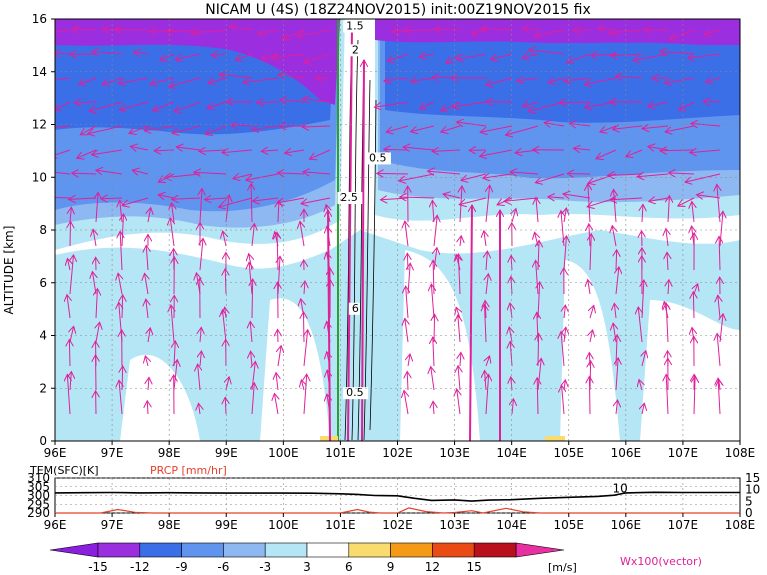 Image resolution: width=767 pixels, height=575 pixels. Describe the element at coordinates (355, 49) in the screenshot. I see `contour-label: 2` at that location.